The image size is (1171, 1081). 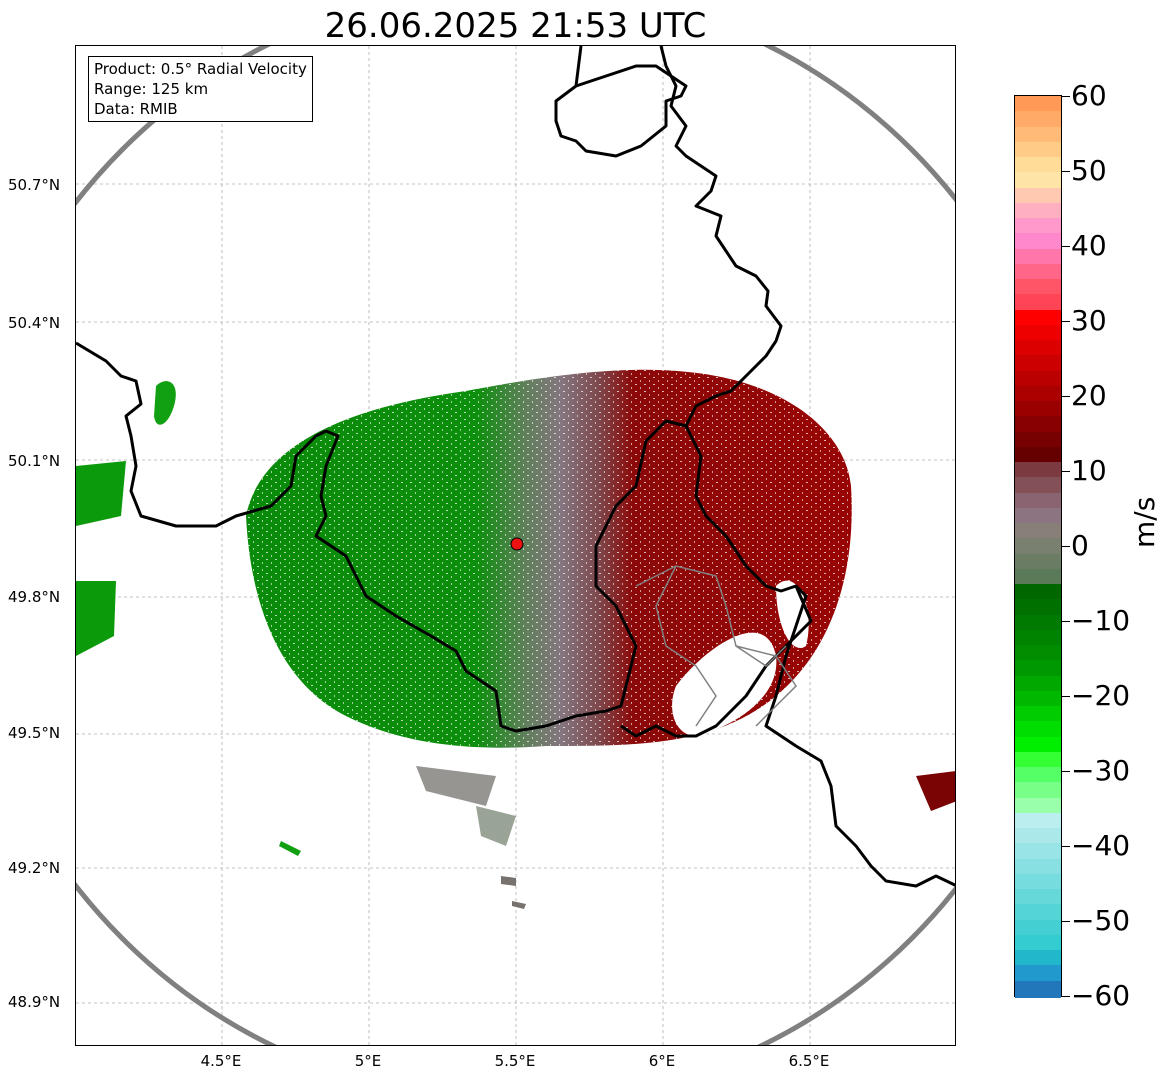 I want to click on lon-tick-label: 5.5°E, so click(x=515, y=1061).